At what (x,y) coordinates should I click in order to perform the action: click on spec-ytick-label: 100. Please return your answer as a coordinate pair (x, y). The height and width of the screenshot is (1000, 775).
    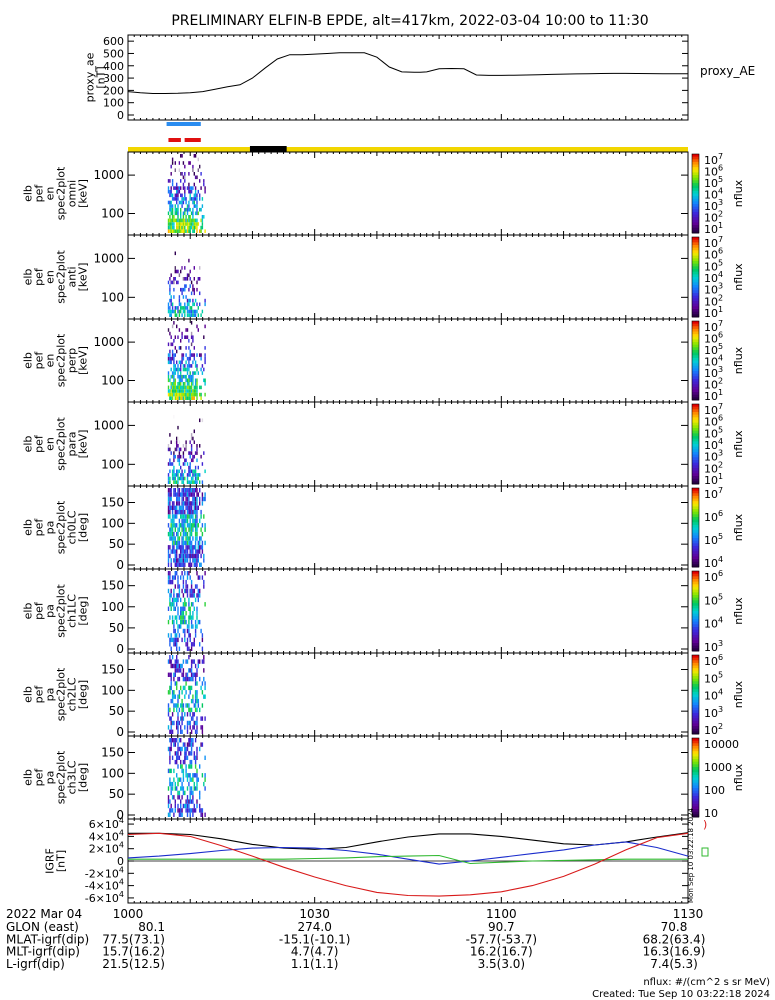
    Looking at the image, I should click on (112, 464).